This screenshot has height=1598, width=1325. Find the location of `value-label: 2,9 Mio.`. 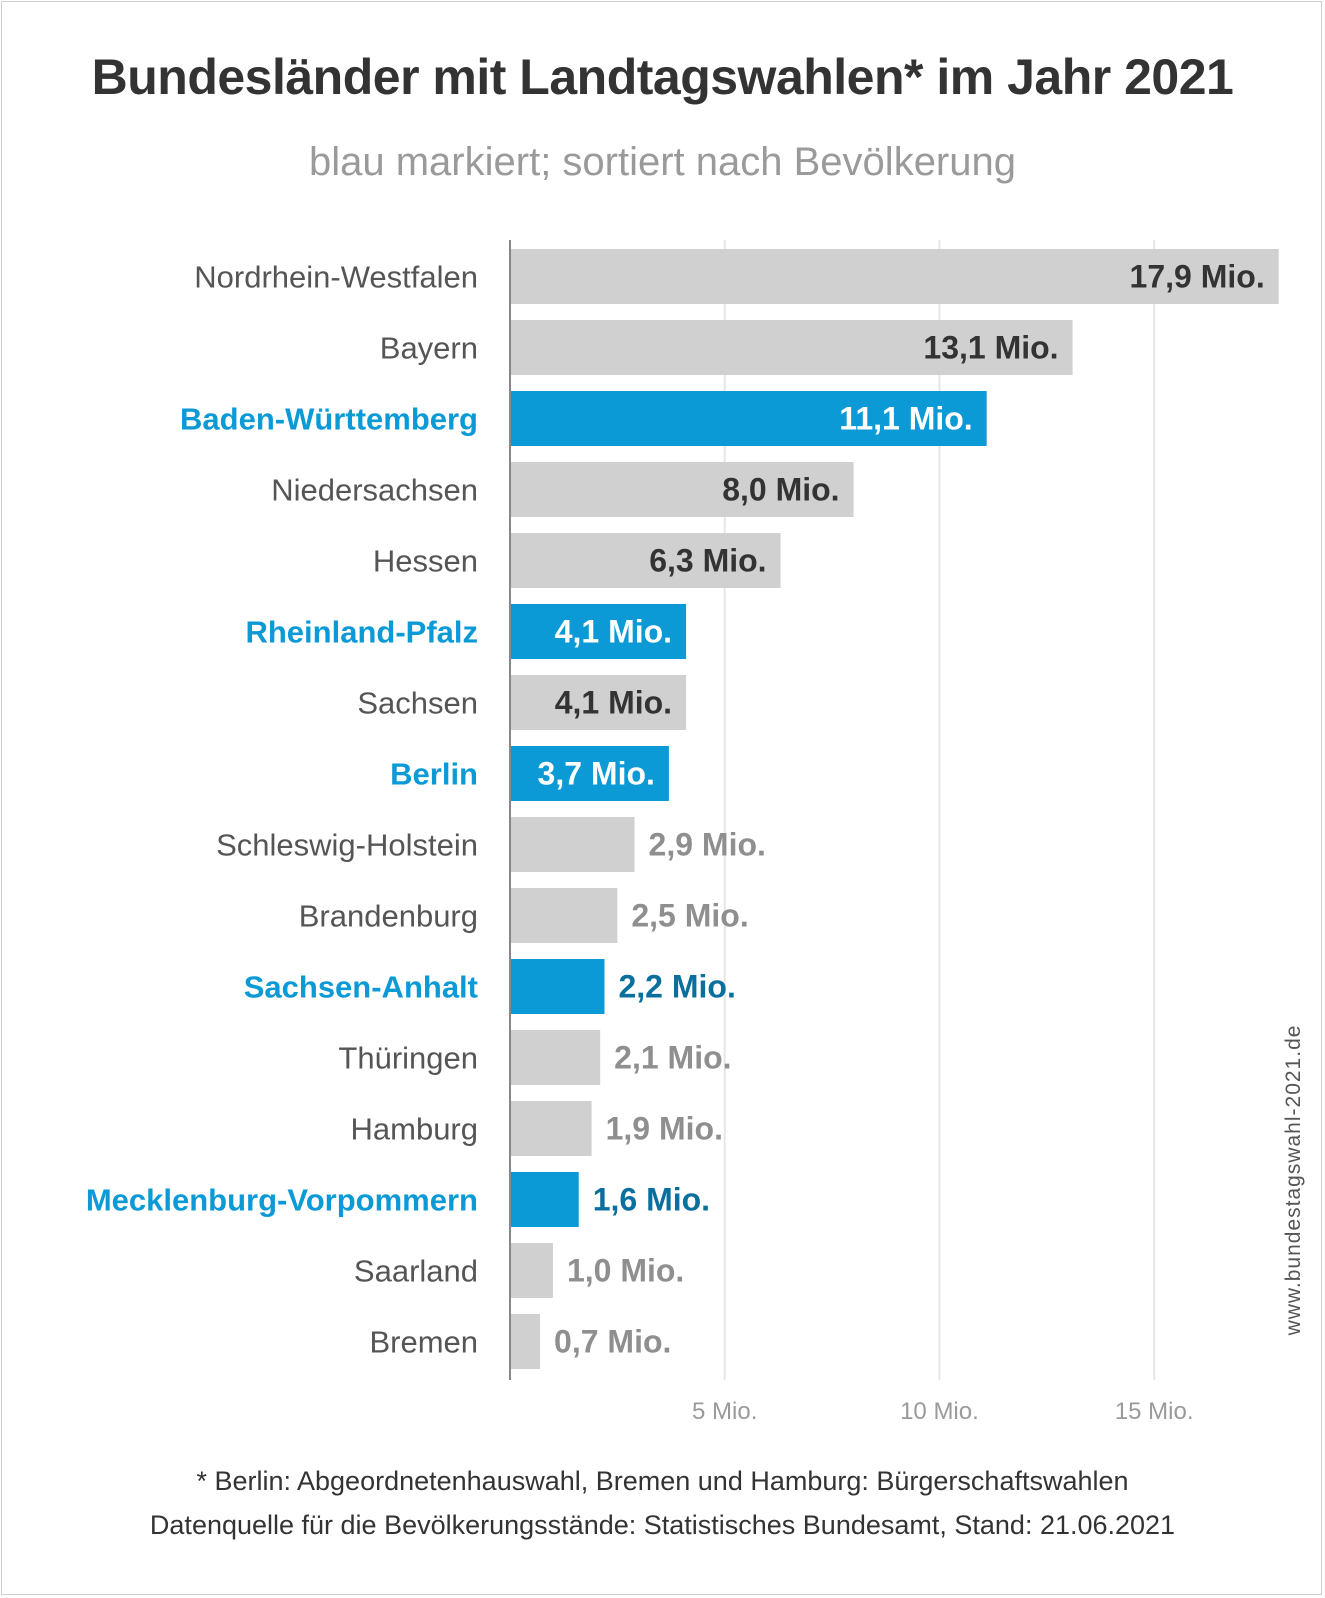

value-label: 2,9 Mio. is located at coordinates (707, 845).